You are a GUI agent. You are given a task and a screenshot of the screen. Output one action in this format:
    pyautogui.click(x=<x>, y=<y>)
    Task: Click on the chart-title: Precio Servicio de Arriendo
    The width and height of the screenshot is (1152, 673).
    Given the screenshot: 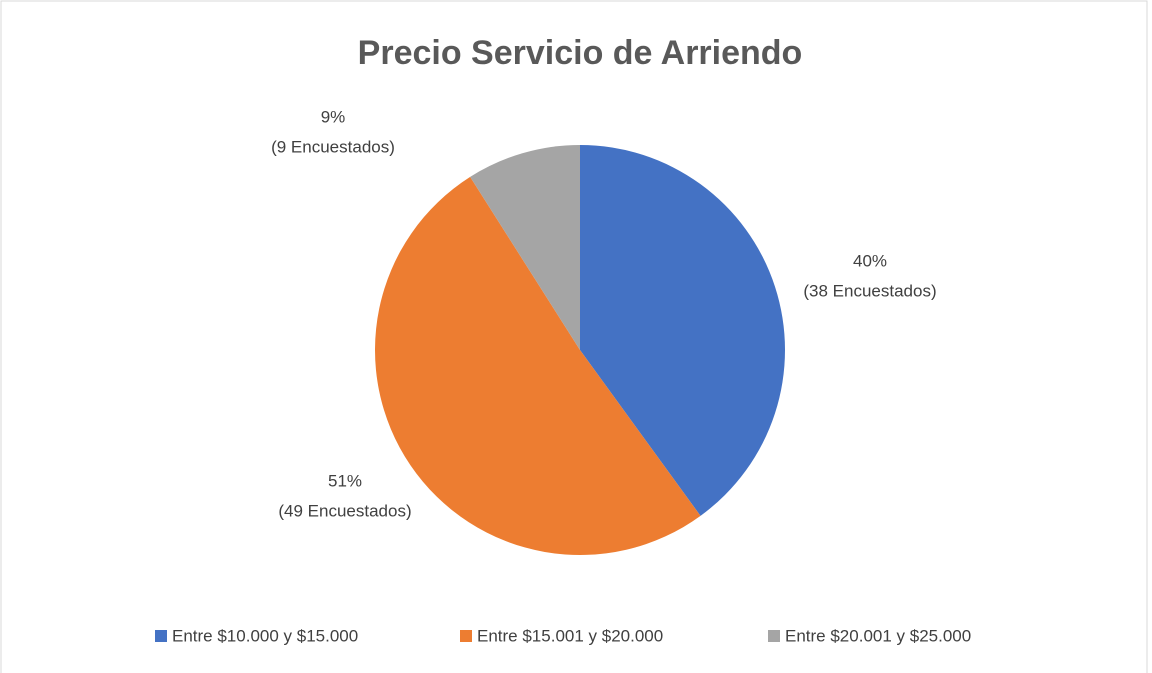 What is the action you would take?
    pyautogui.click(x=580, y=53)
    